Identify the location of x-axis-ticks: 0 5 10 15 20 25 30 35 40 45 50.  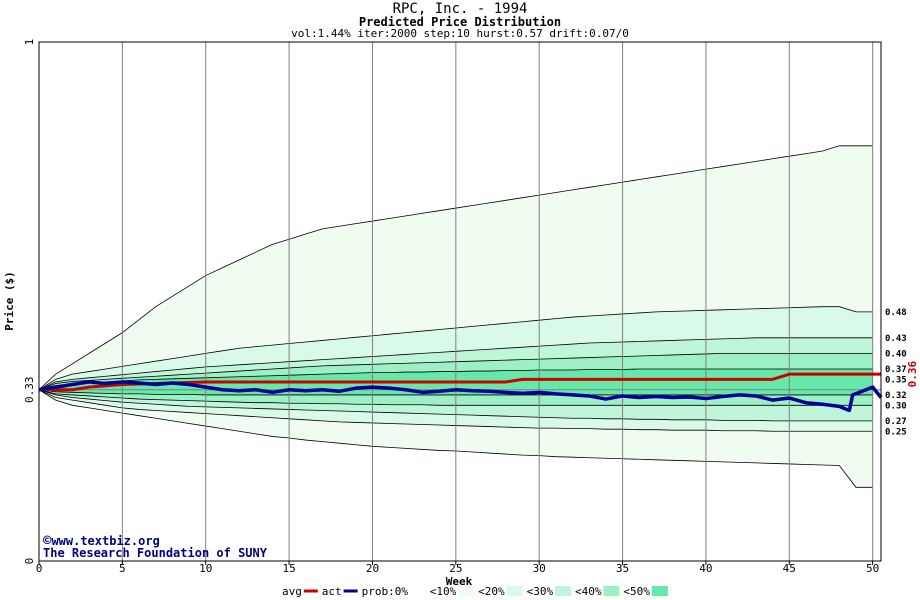
(457, 568).